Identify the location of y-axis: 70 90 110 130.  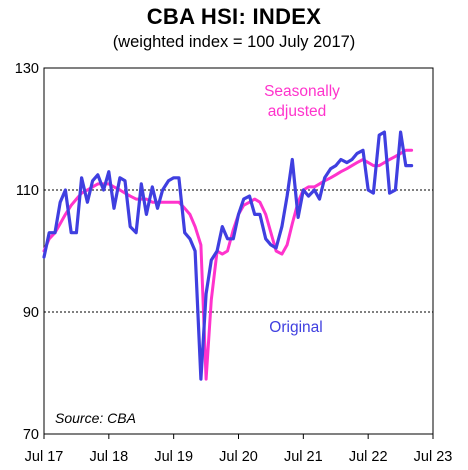
(27, 252).